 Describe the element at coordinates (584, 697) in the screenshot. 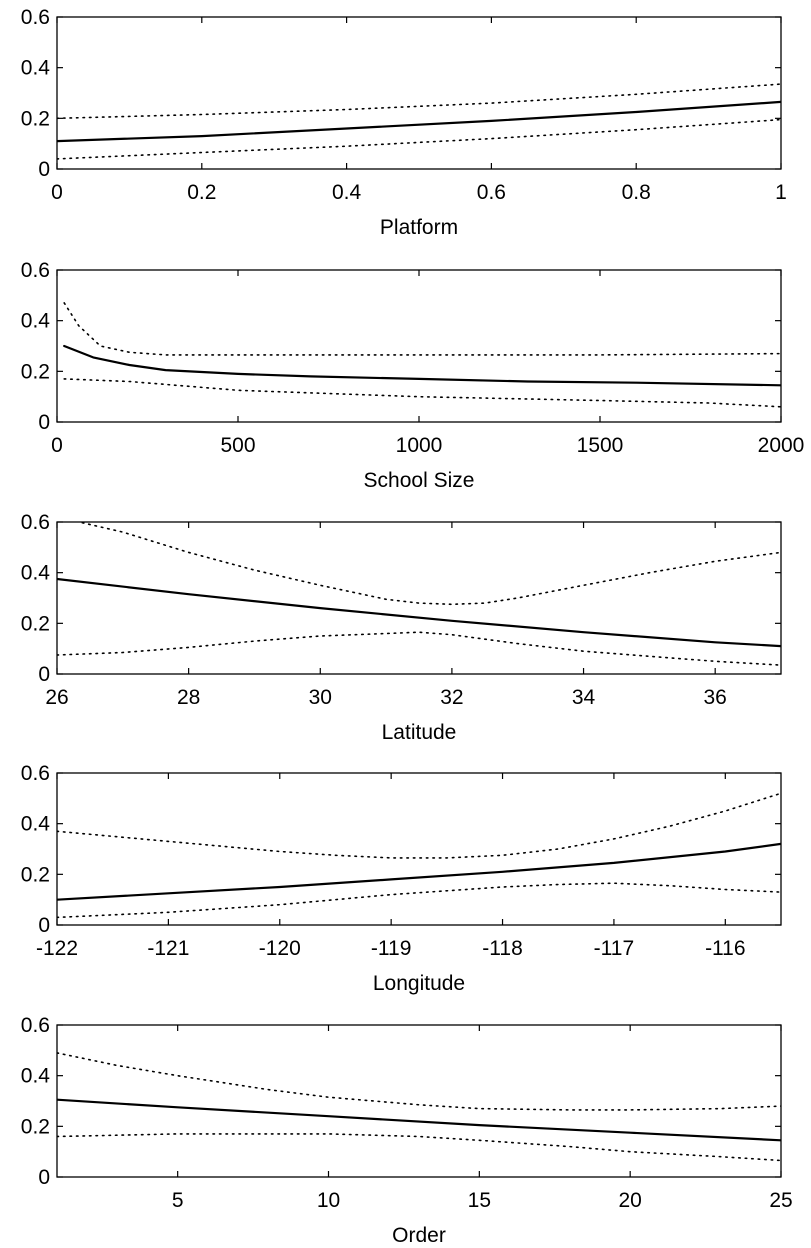

I see `x-tick-label: 34` at that location.